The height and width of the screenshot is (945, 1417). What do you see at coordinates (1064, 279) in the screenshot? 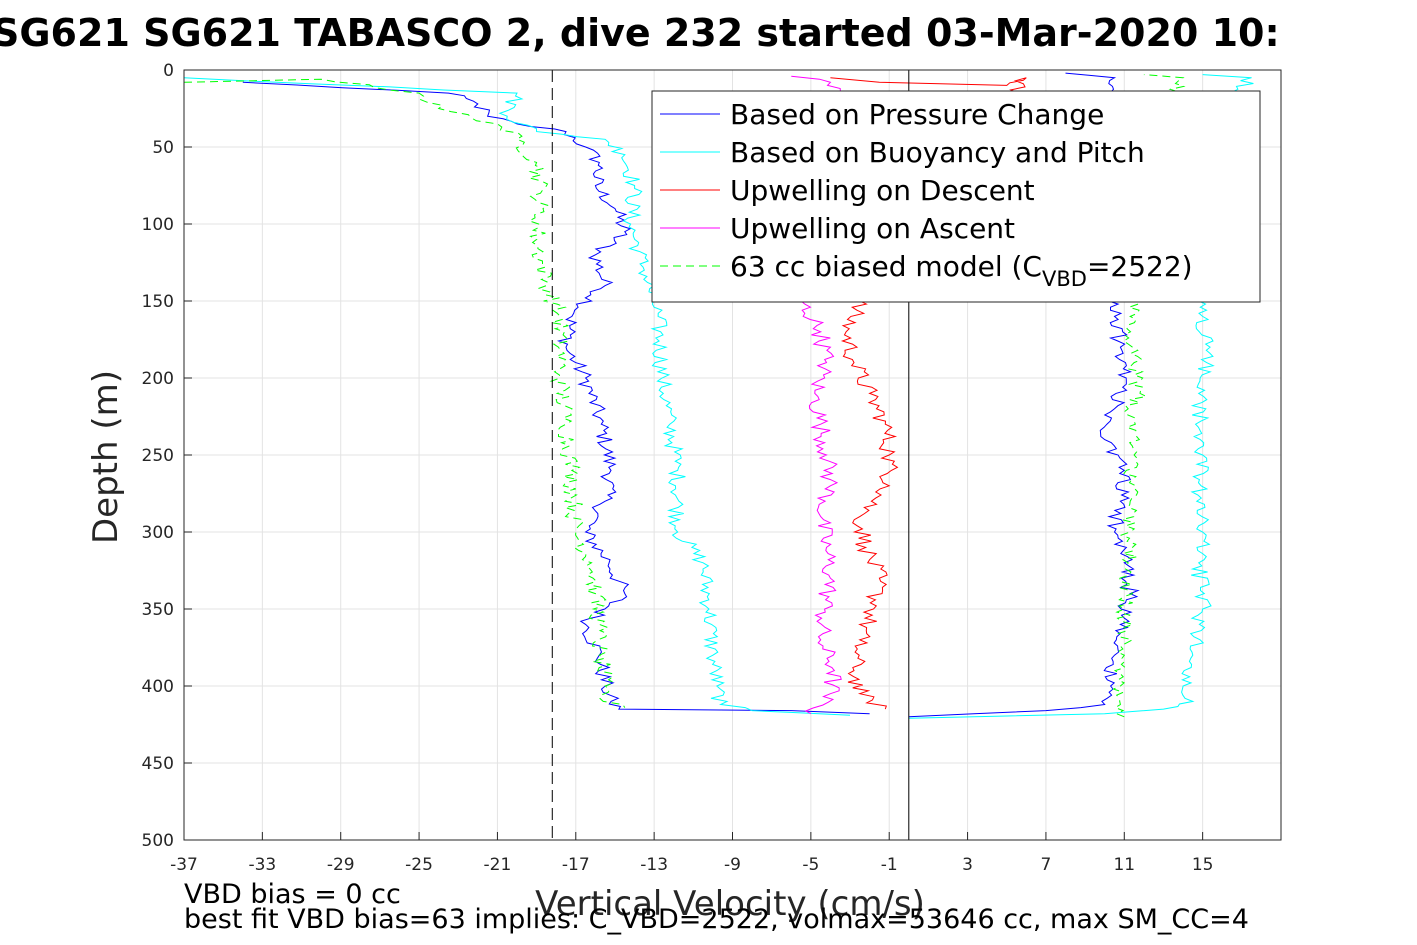
I see `legend-label-sub: VBD` at bounding box center [1064, 279].